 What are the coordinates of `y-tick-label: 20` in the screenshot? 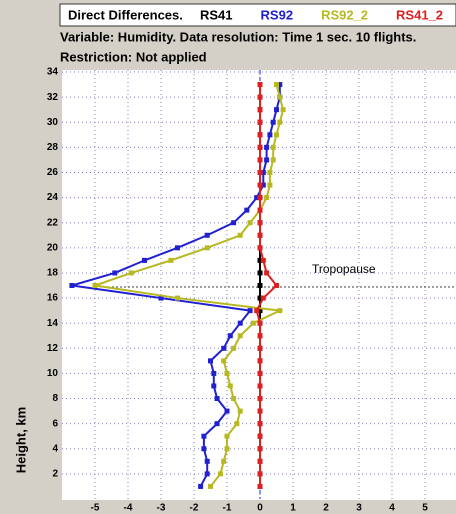 It's located at (53, 247).